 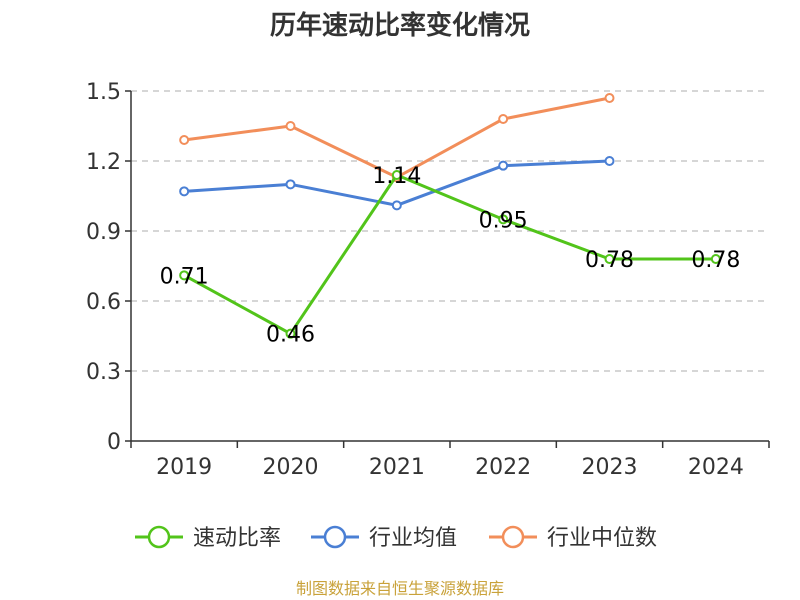 I want to click on y-tick-label-3: 0.9, so click(x=103, y=232).